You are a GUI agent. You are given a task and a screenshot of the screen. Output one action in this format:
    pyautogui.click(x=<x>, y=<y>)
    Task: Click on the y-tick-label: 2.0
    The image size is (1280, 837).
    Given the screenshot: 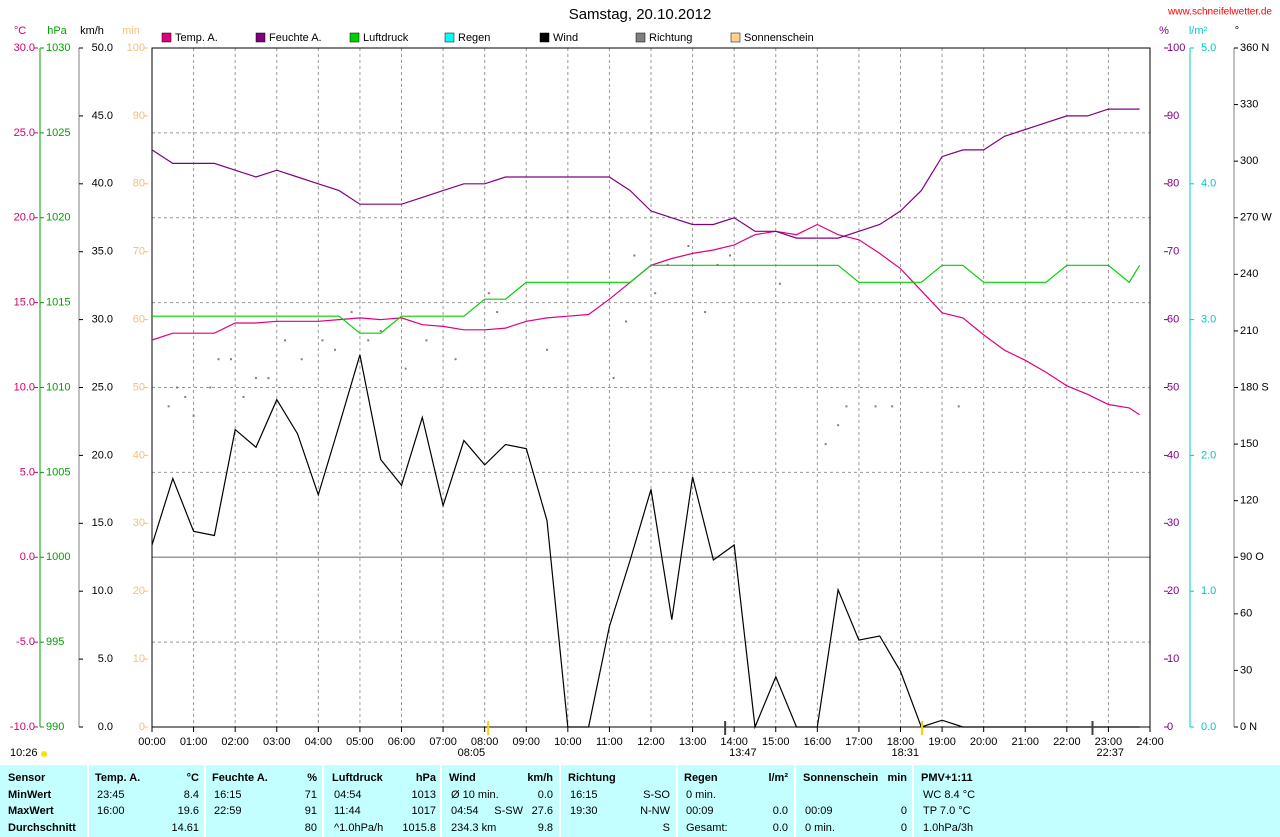 What is the action you would take?
    pyautogui.click(x=1208, y=455)
    